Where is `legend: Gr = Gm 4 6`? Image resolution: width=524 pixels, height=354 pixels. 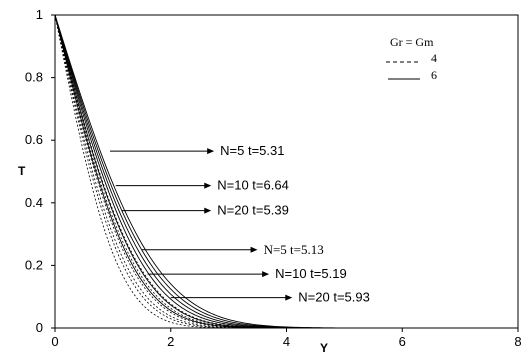 legend: Gr = Gm 4 6 is located at coordinates (411, 58).